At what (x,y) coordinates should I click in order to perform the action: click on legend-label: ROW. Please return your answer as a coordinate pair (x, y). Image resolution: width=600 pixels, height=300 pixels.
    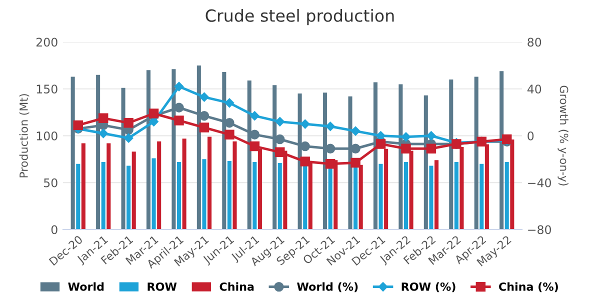
    Looking at the image, I should click on (162, 286).